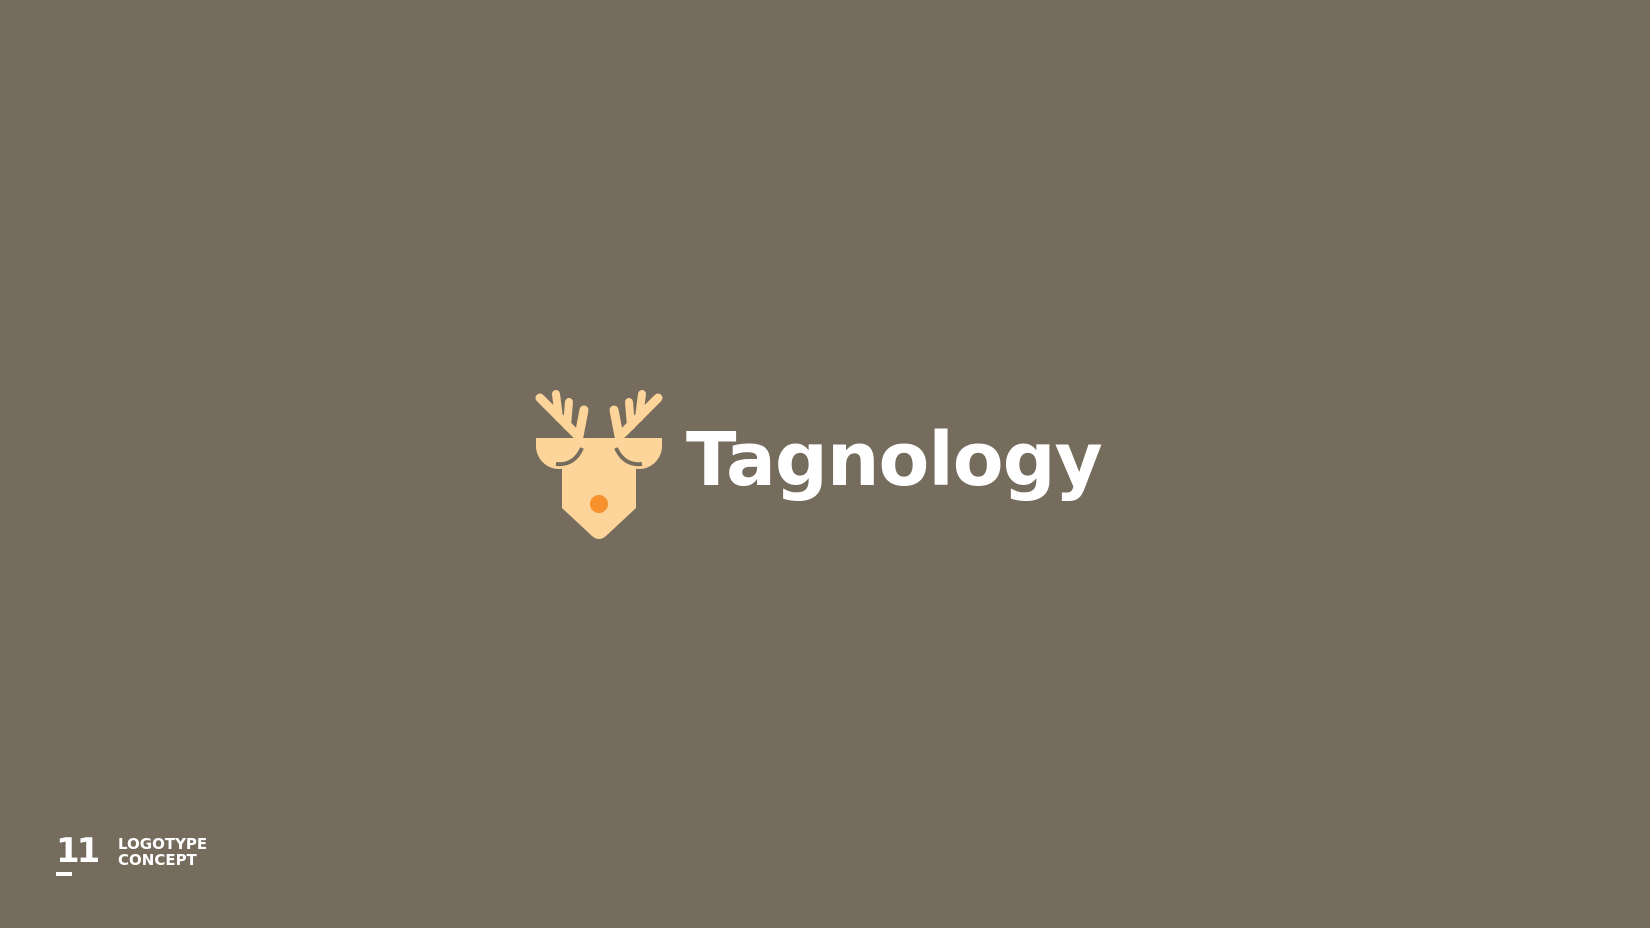 The image size is (1650, 928). I want to click on page-number: 11, so click(78, 853).